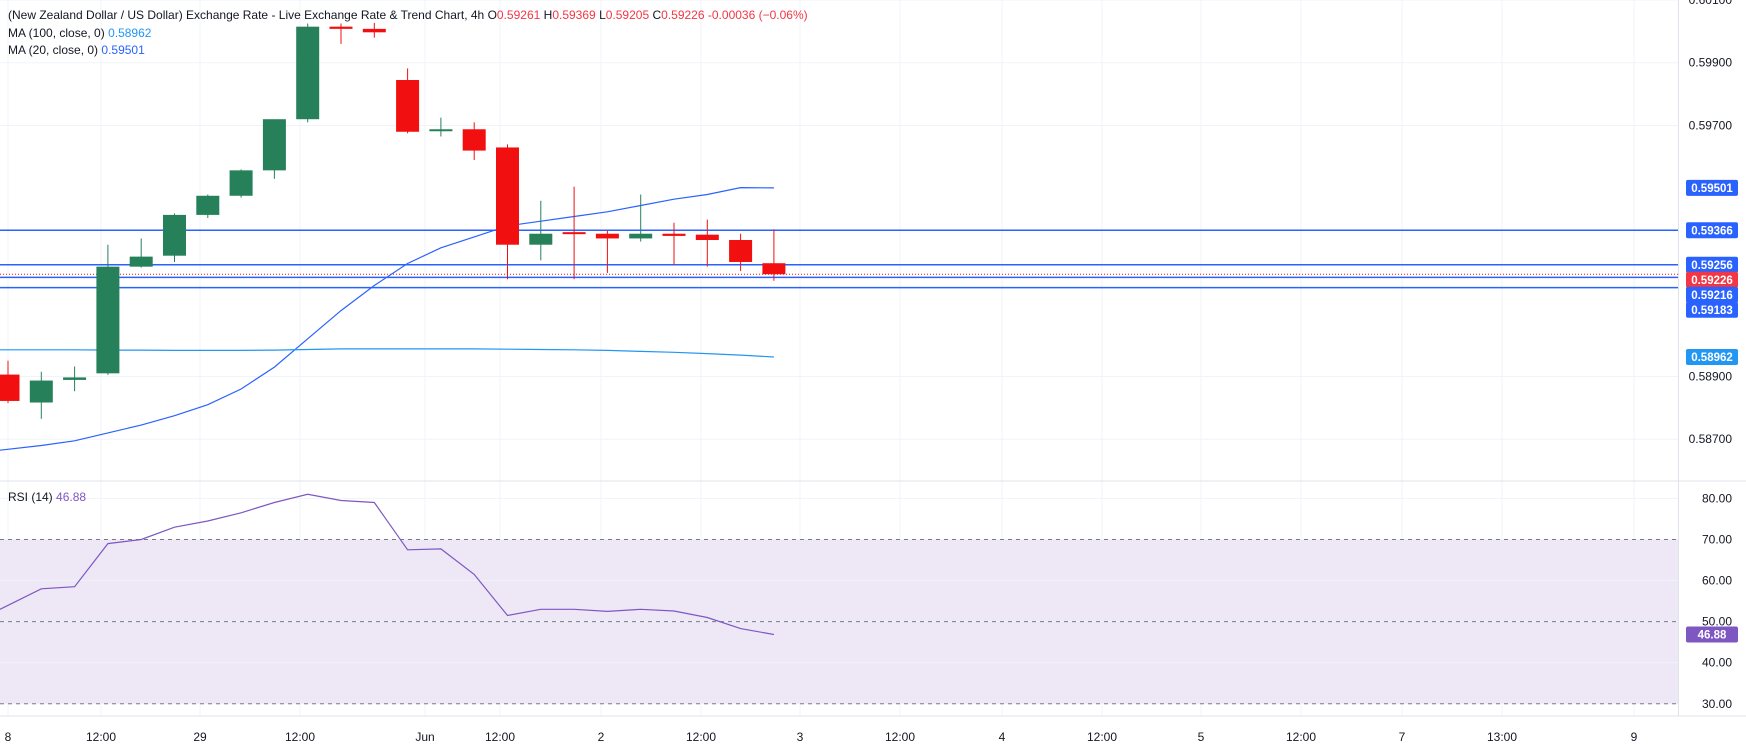  I want to click on x-tick-label: 3, so click(800, 737).